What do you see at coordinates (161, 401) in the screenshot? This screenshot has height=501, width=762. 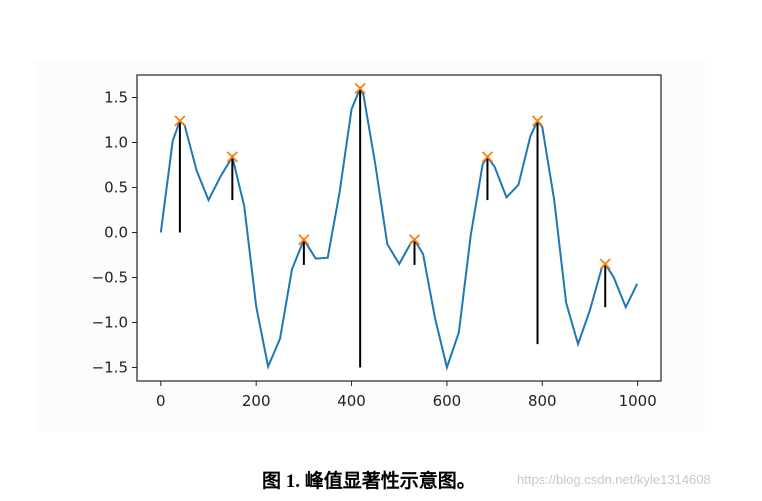 I see `x-tick-label: 0` at bounding box center [161, 401].